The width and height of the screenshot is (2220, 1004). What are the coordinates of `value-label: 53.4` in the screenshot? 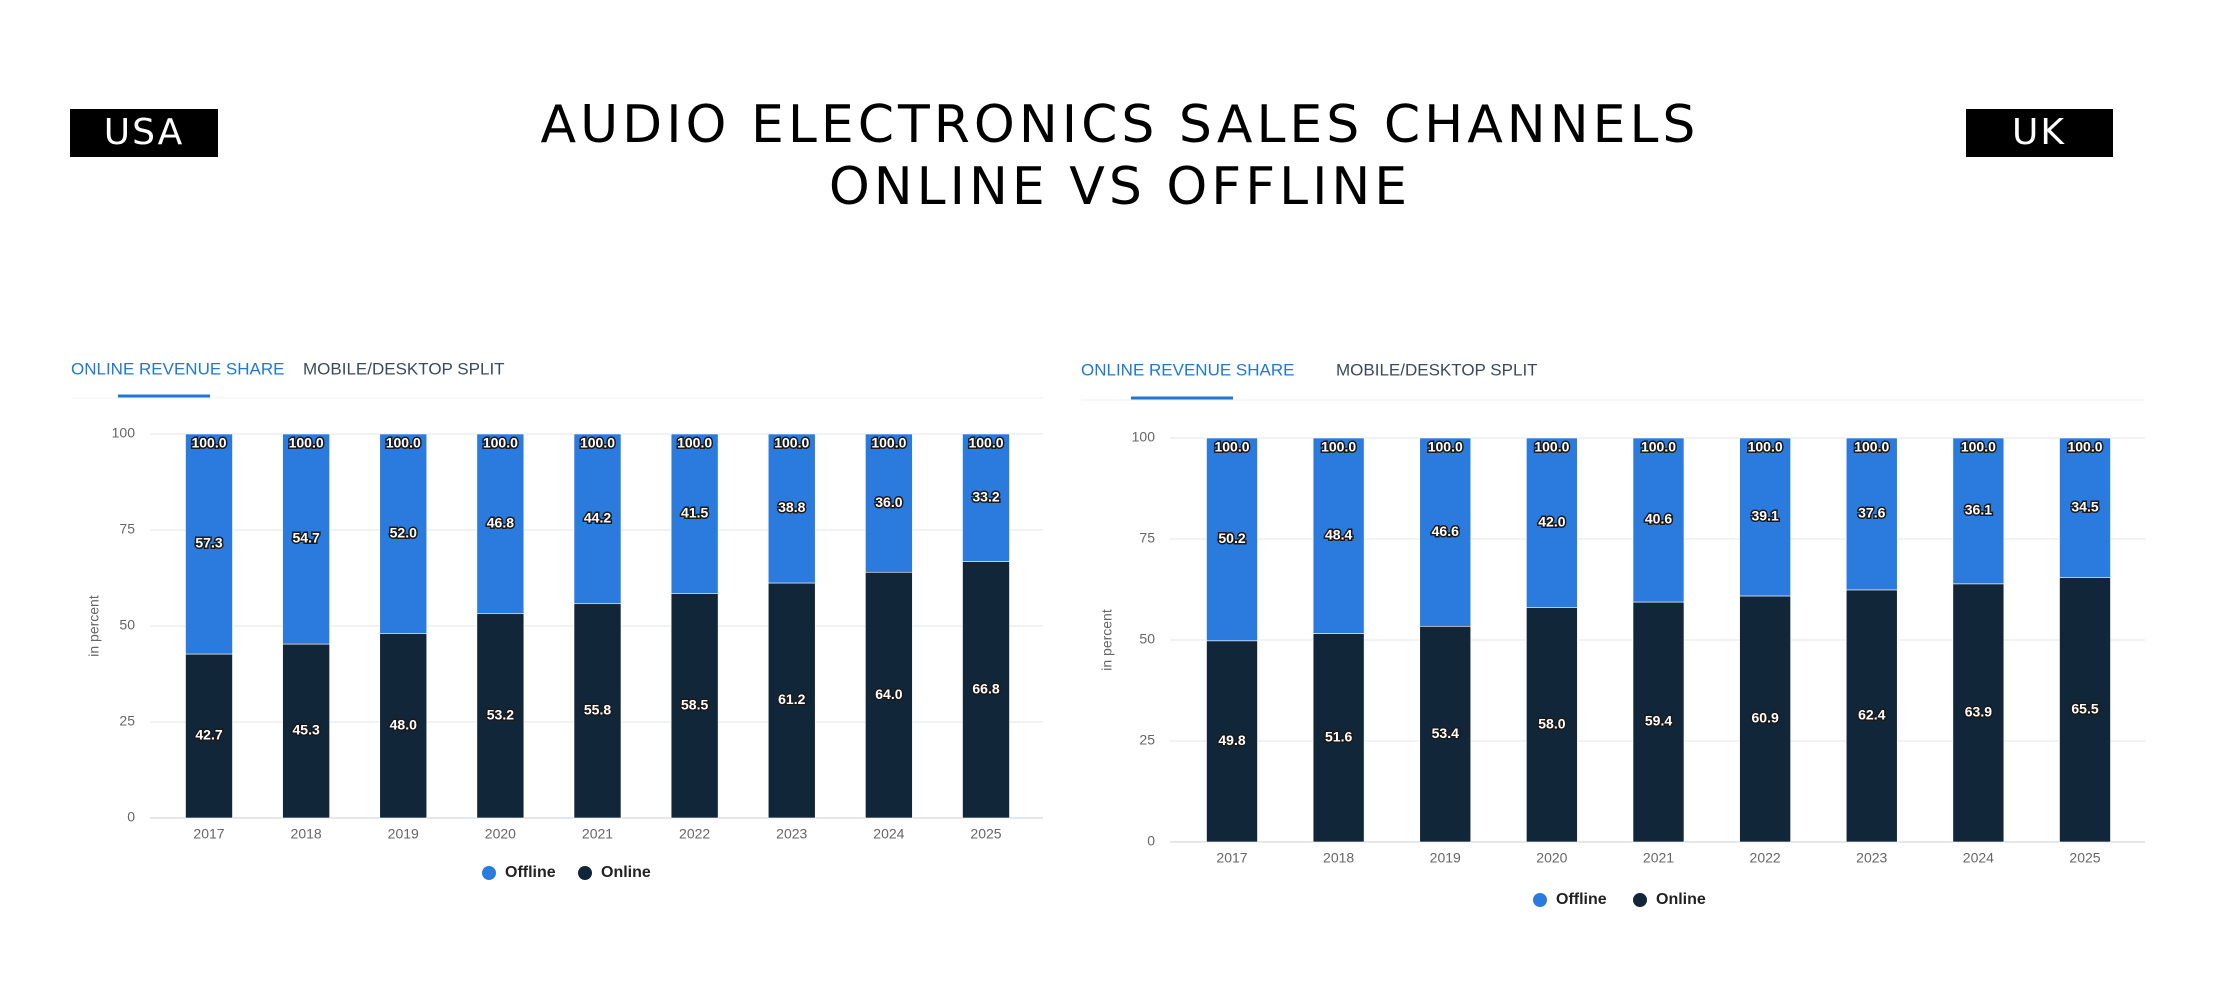 It's located at (1445, 733).